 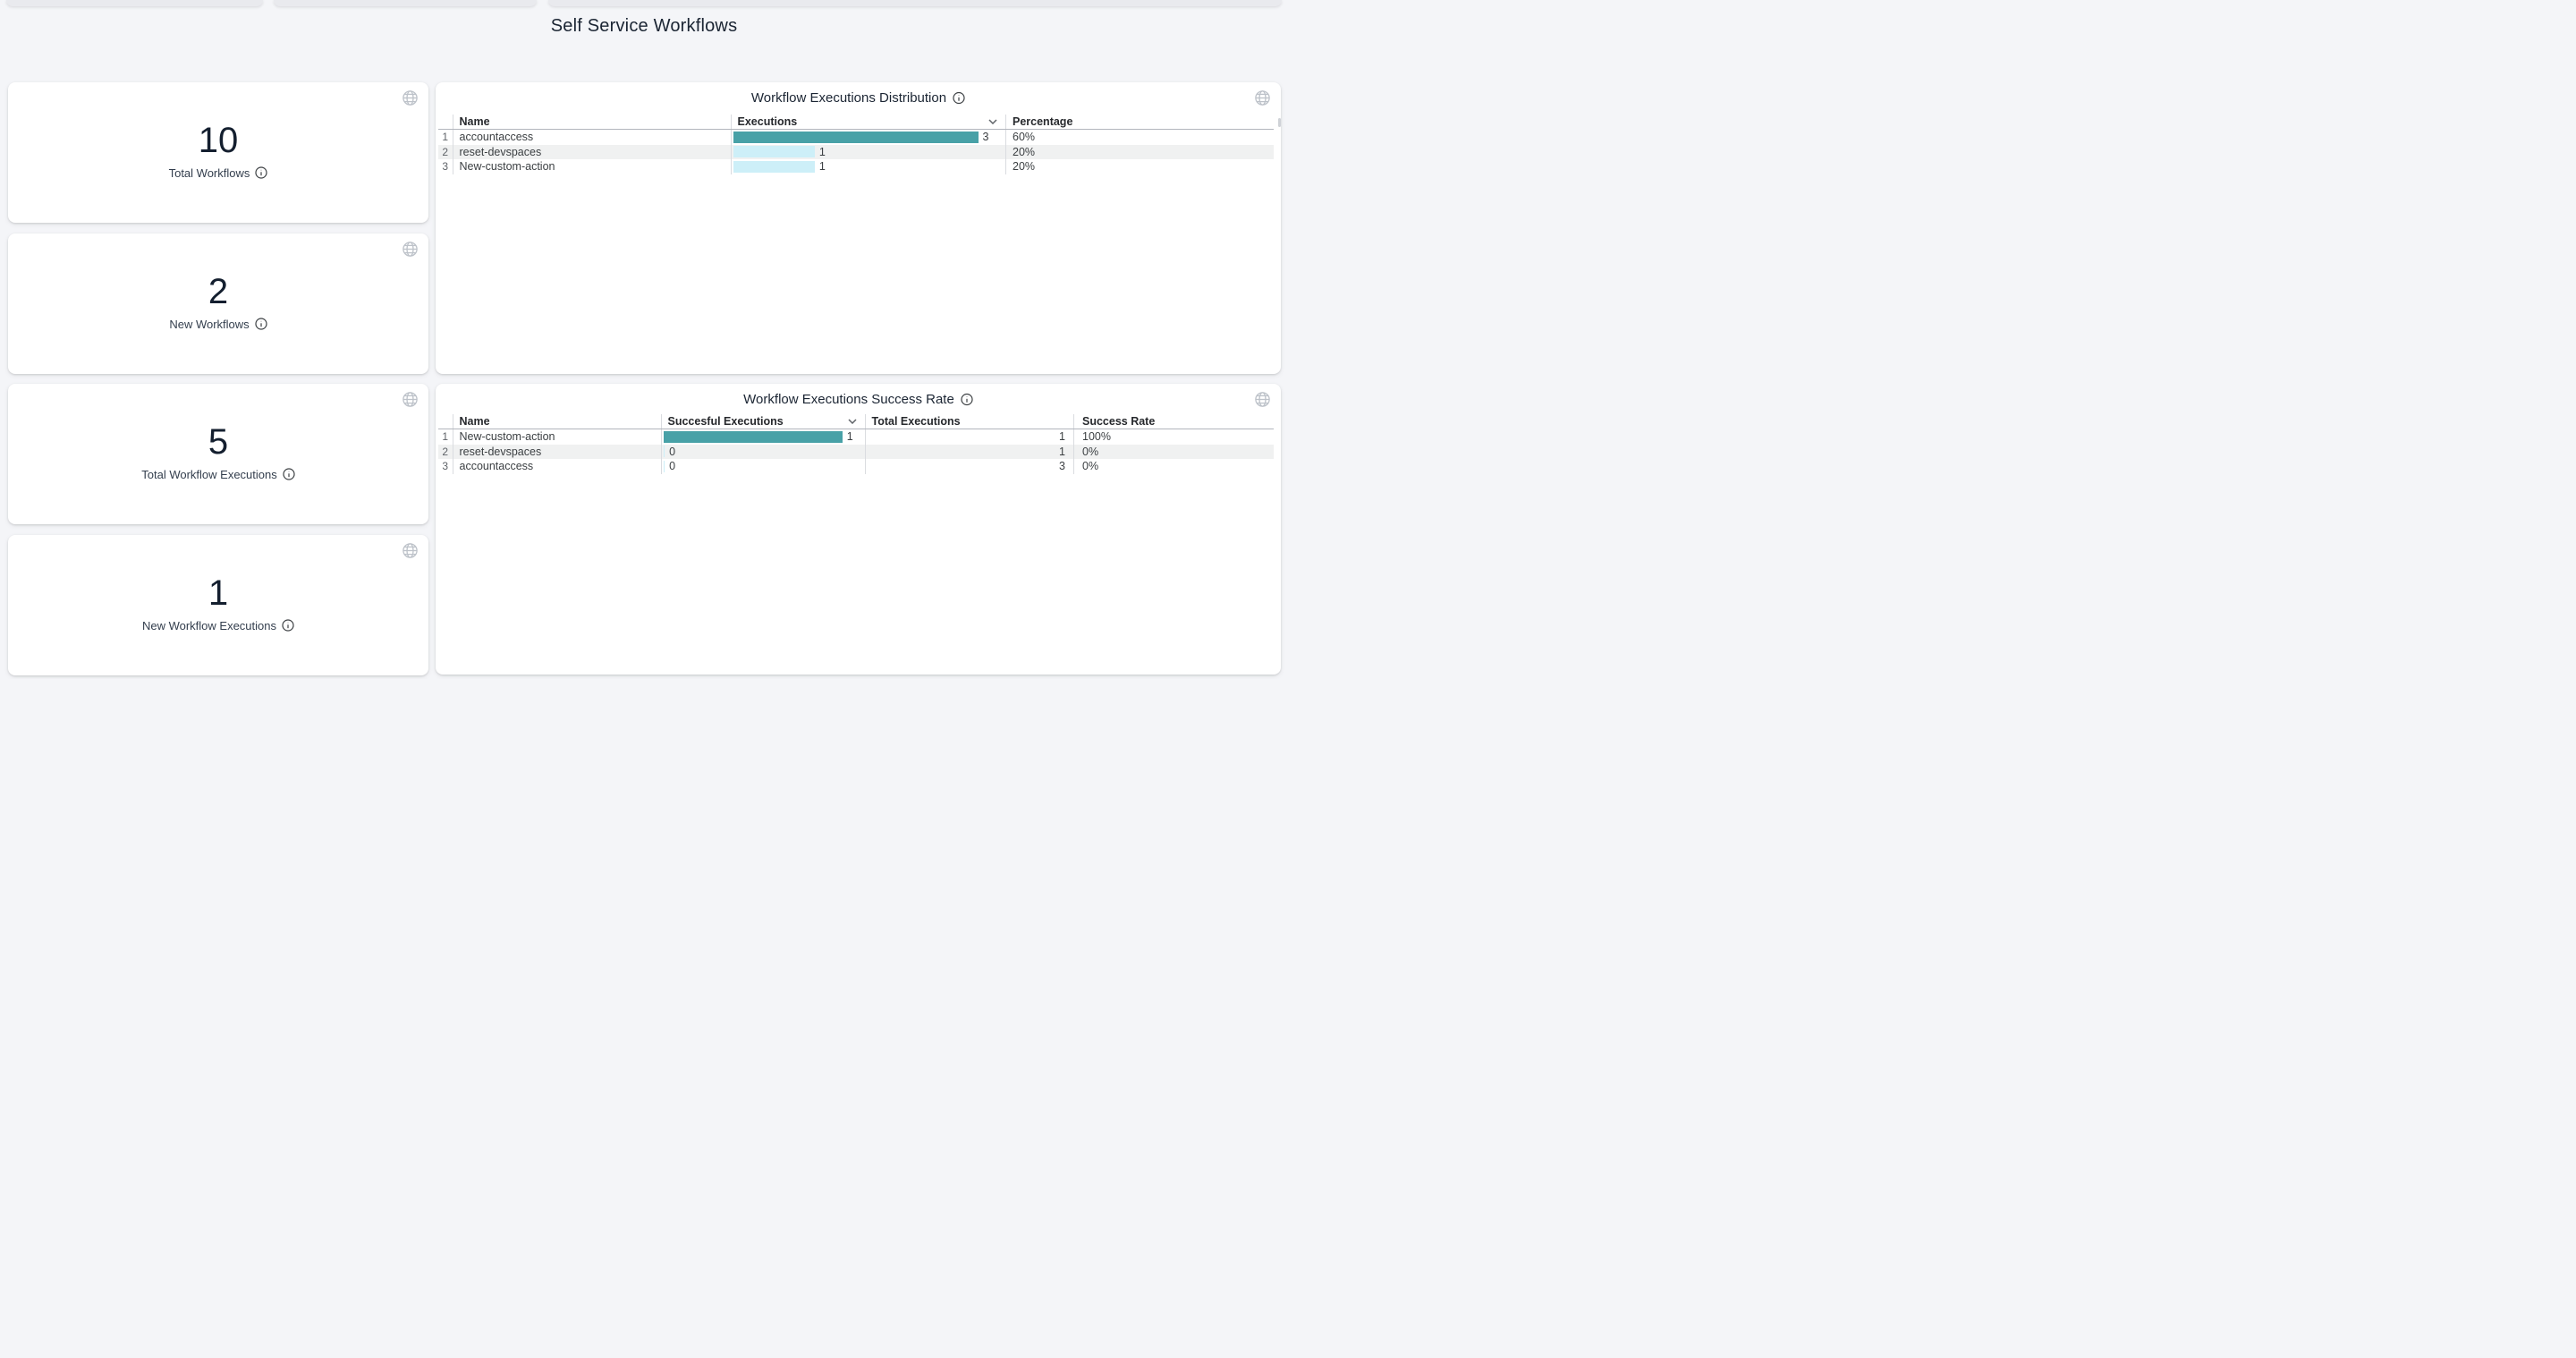 I want to click on scorecard-label-row: Total Workflow Executions, so click(x=218, y=474).